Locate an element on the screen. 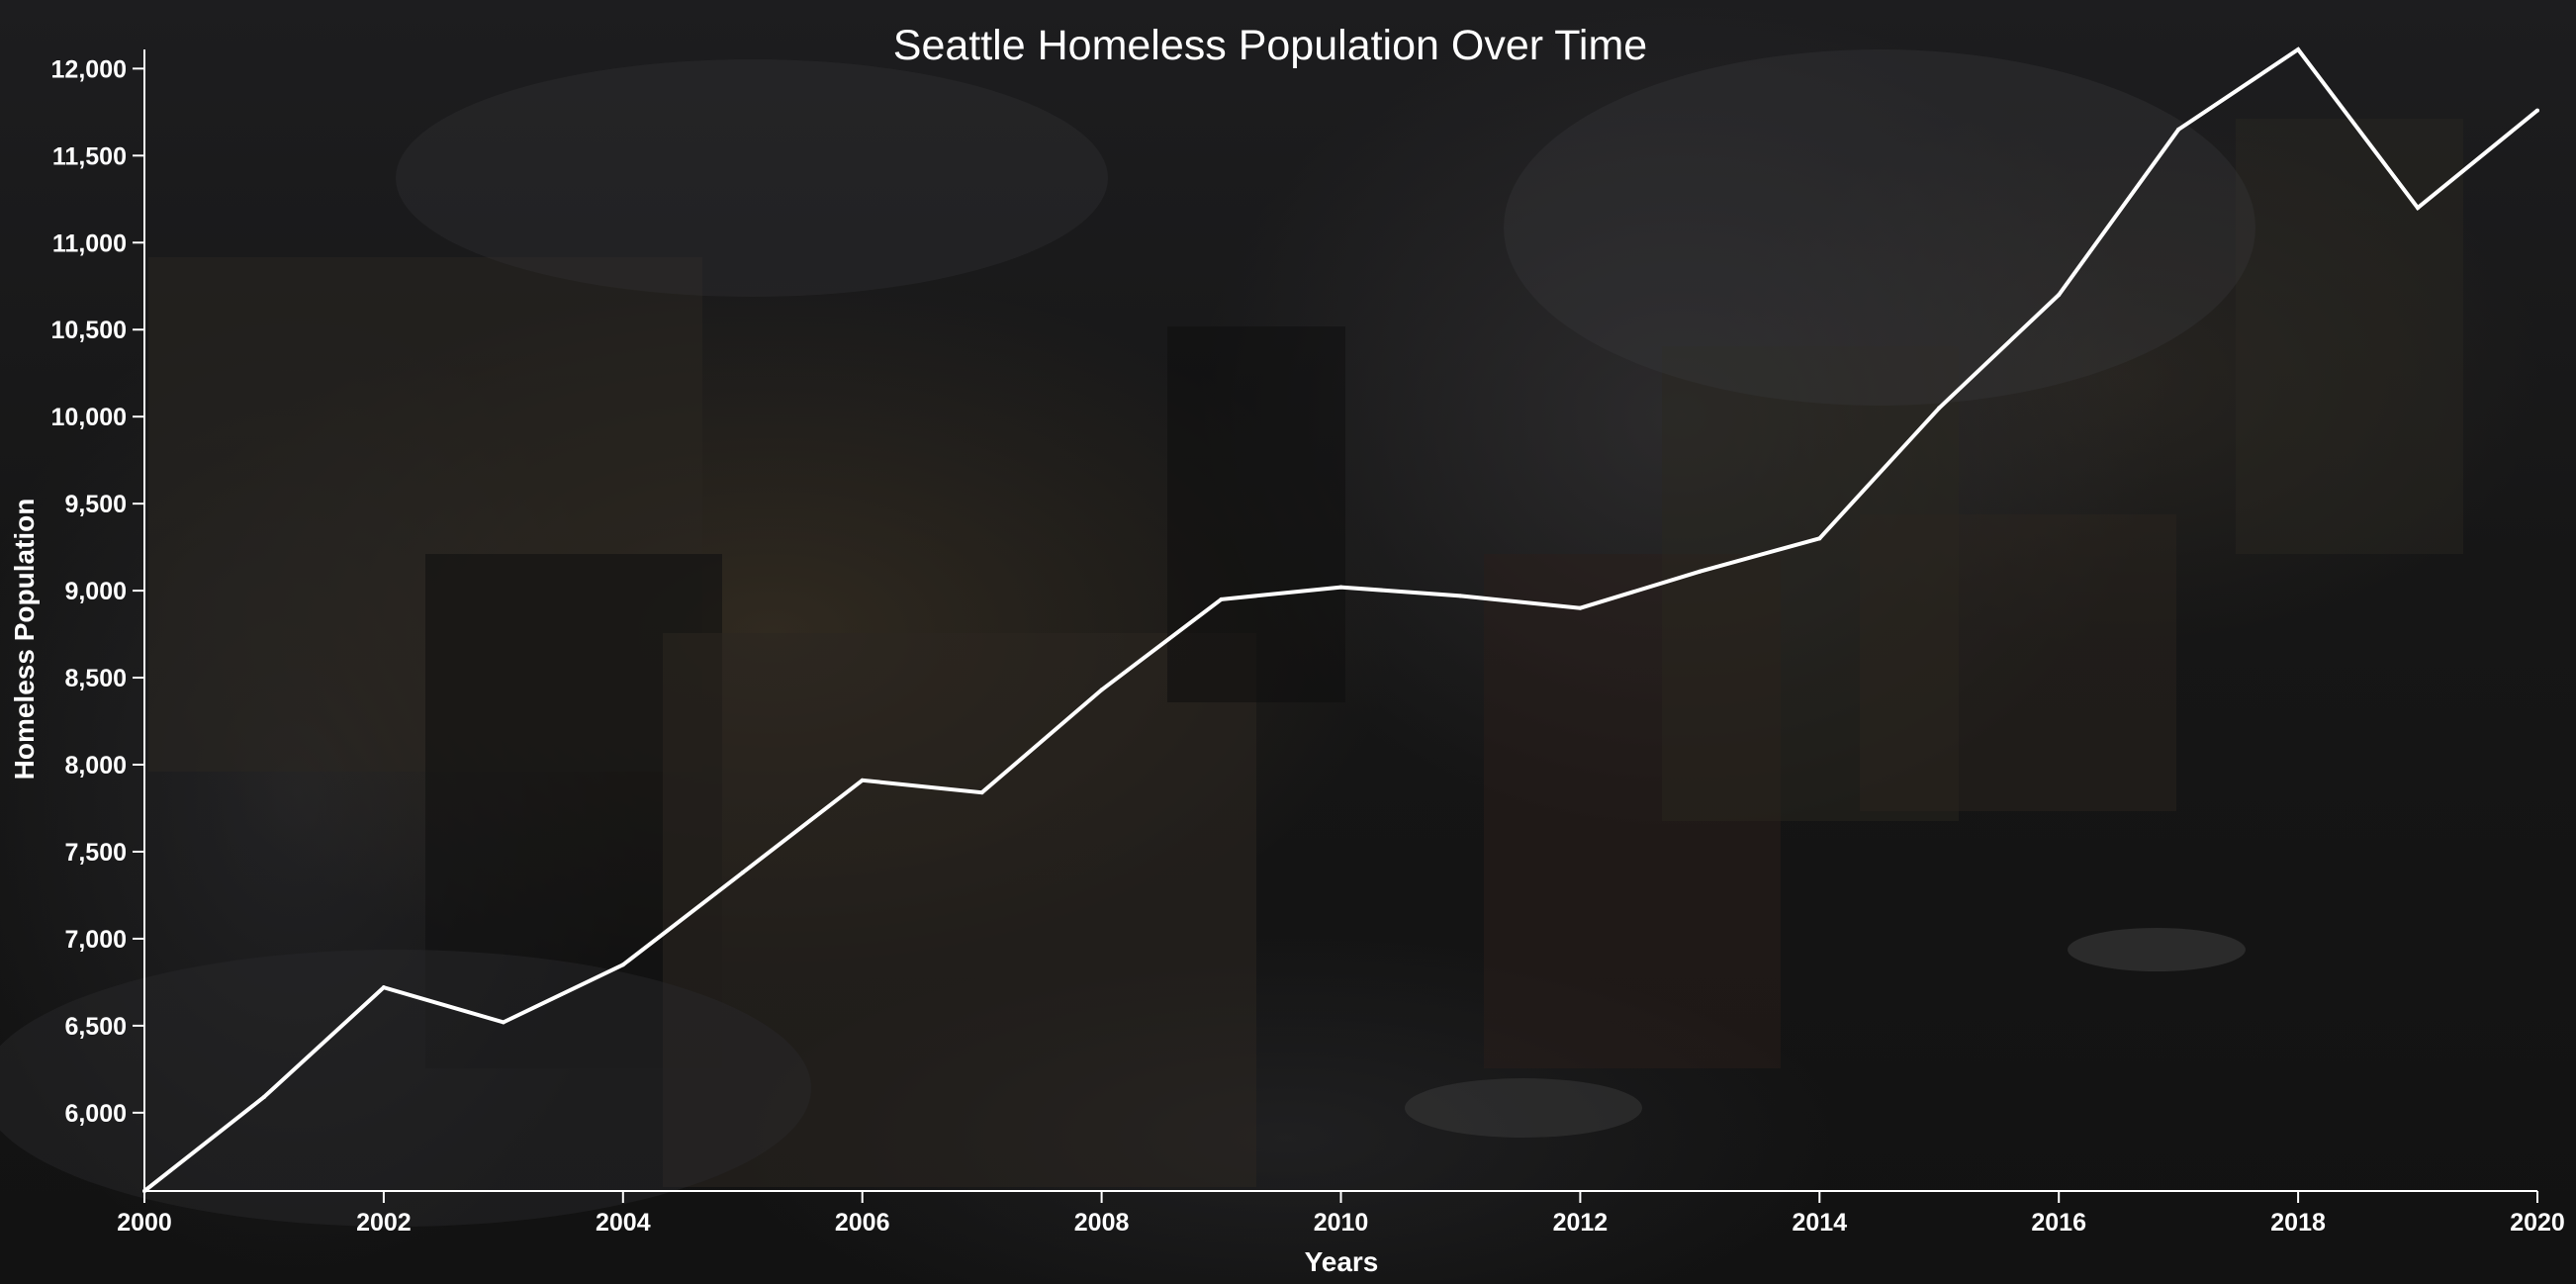 This screenshot has width=2576, height=1284. y-tick-label: 11,500 is located at coordinates (90, 156).